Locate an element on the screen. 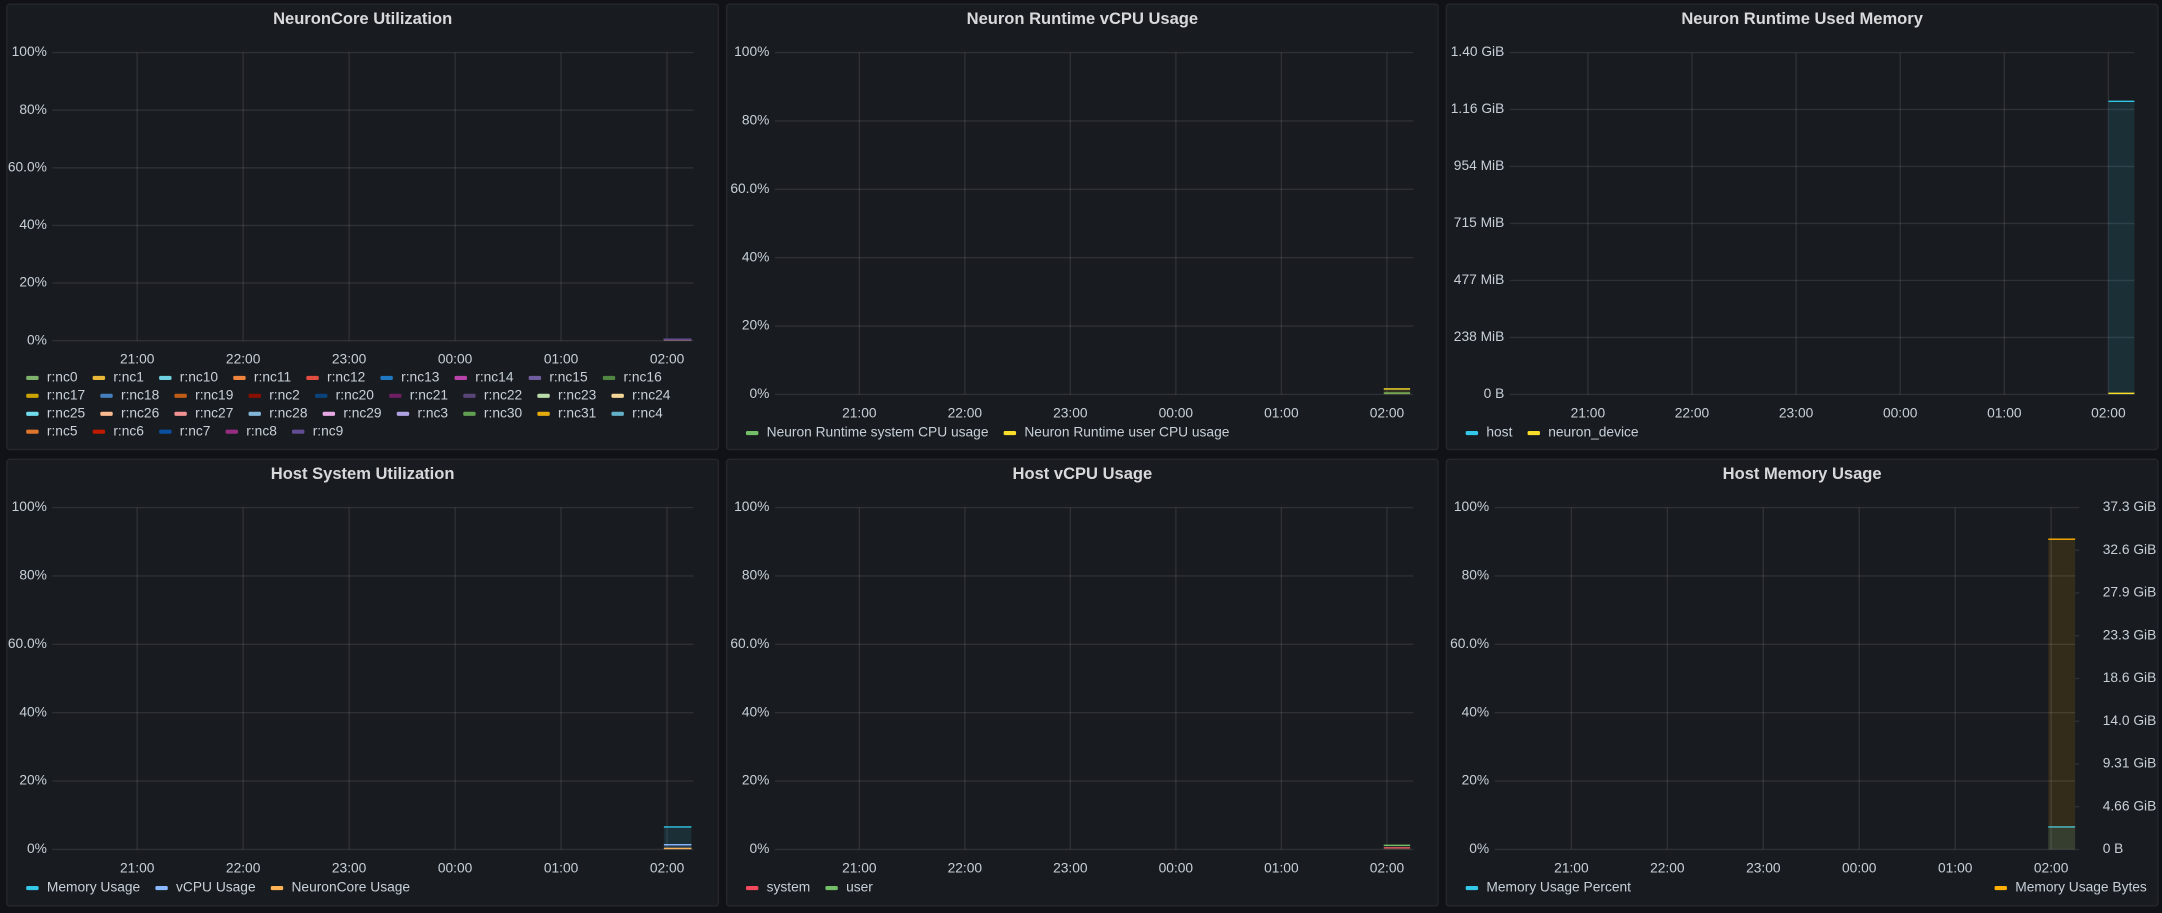  legend-label: r:nc23 is located at coordinates (577, 394).